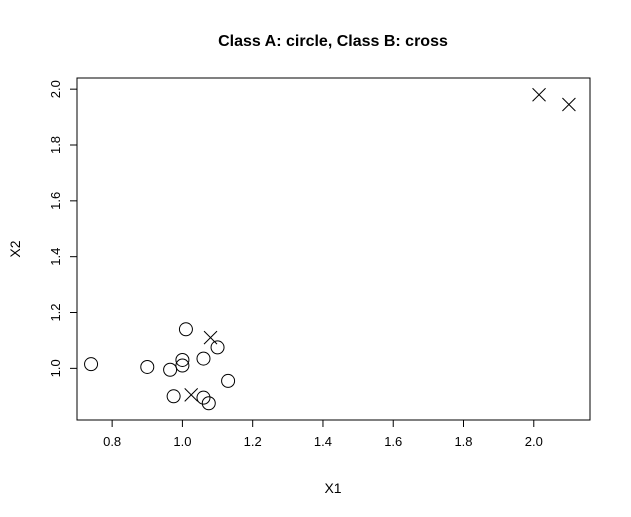  What do you see at coordinates (333, 41) in the screenshot?
I see `chart-title: Class A: circle, Class B: cross` at bounding box center [333, 41].